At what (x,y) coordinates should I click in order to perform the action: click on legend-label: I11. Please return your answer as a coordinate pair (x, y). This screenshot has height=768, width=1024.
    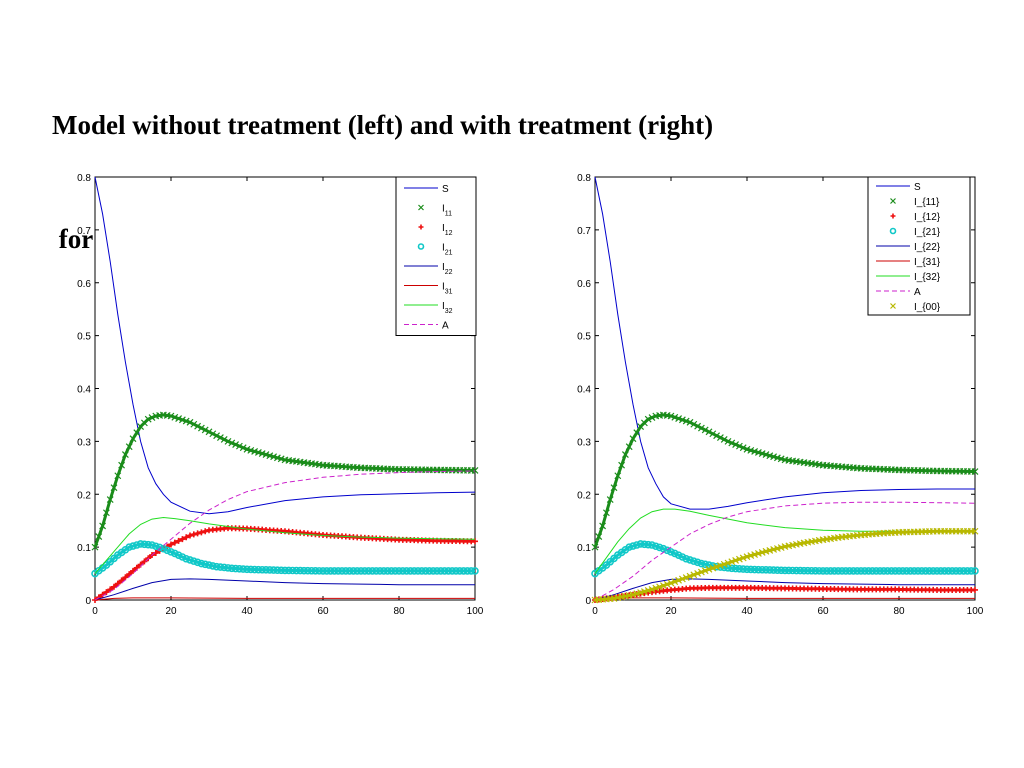
    Looking at the image, I should click on (447, 211).